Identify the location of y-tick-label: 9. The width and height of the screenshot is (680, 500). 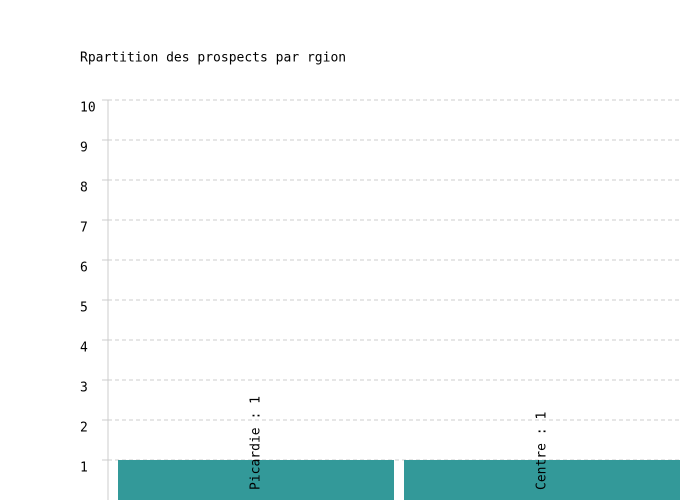
(84, 148).